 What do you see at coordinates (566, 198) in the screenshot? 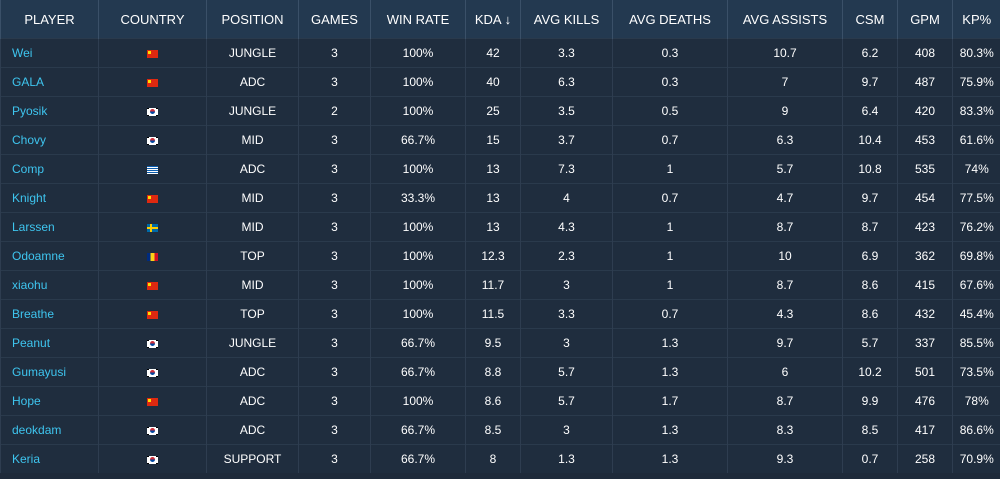
I see `avg-kills-cell: 4` at bounding box center [566, 198].